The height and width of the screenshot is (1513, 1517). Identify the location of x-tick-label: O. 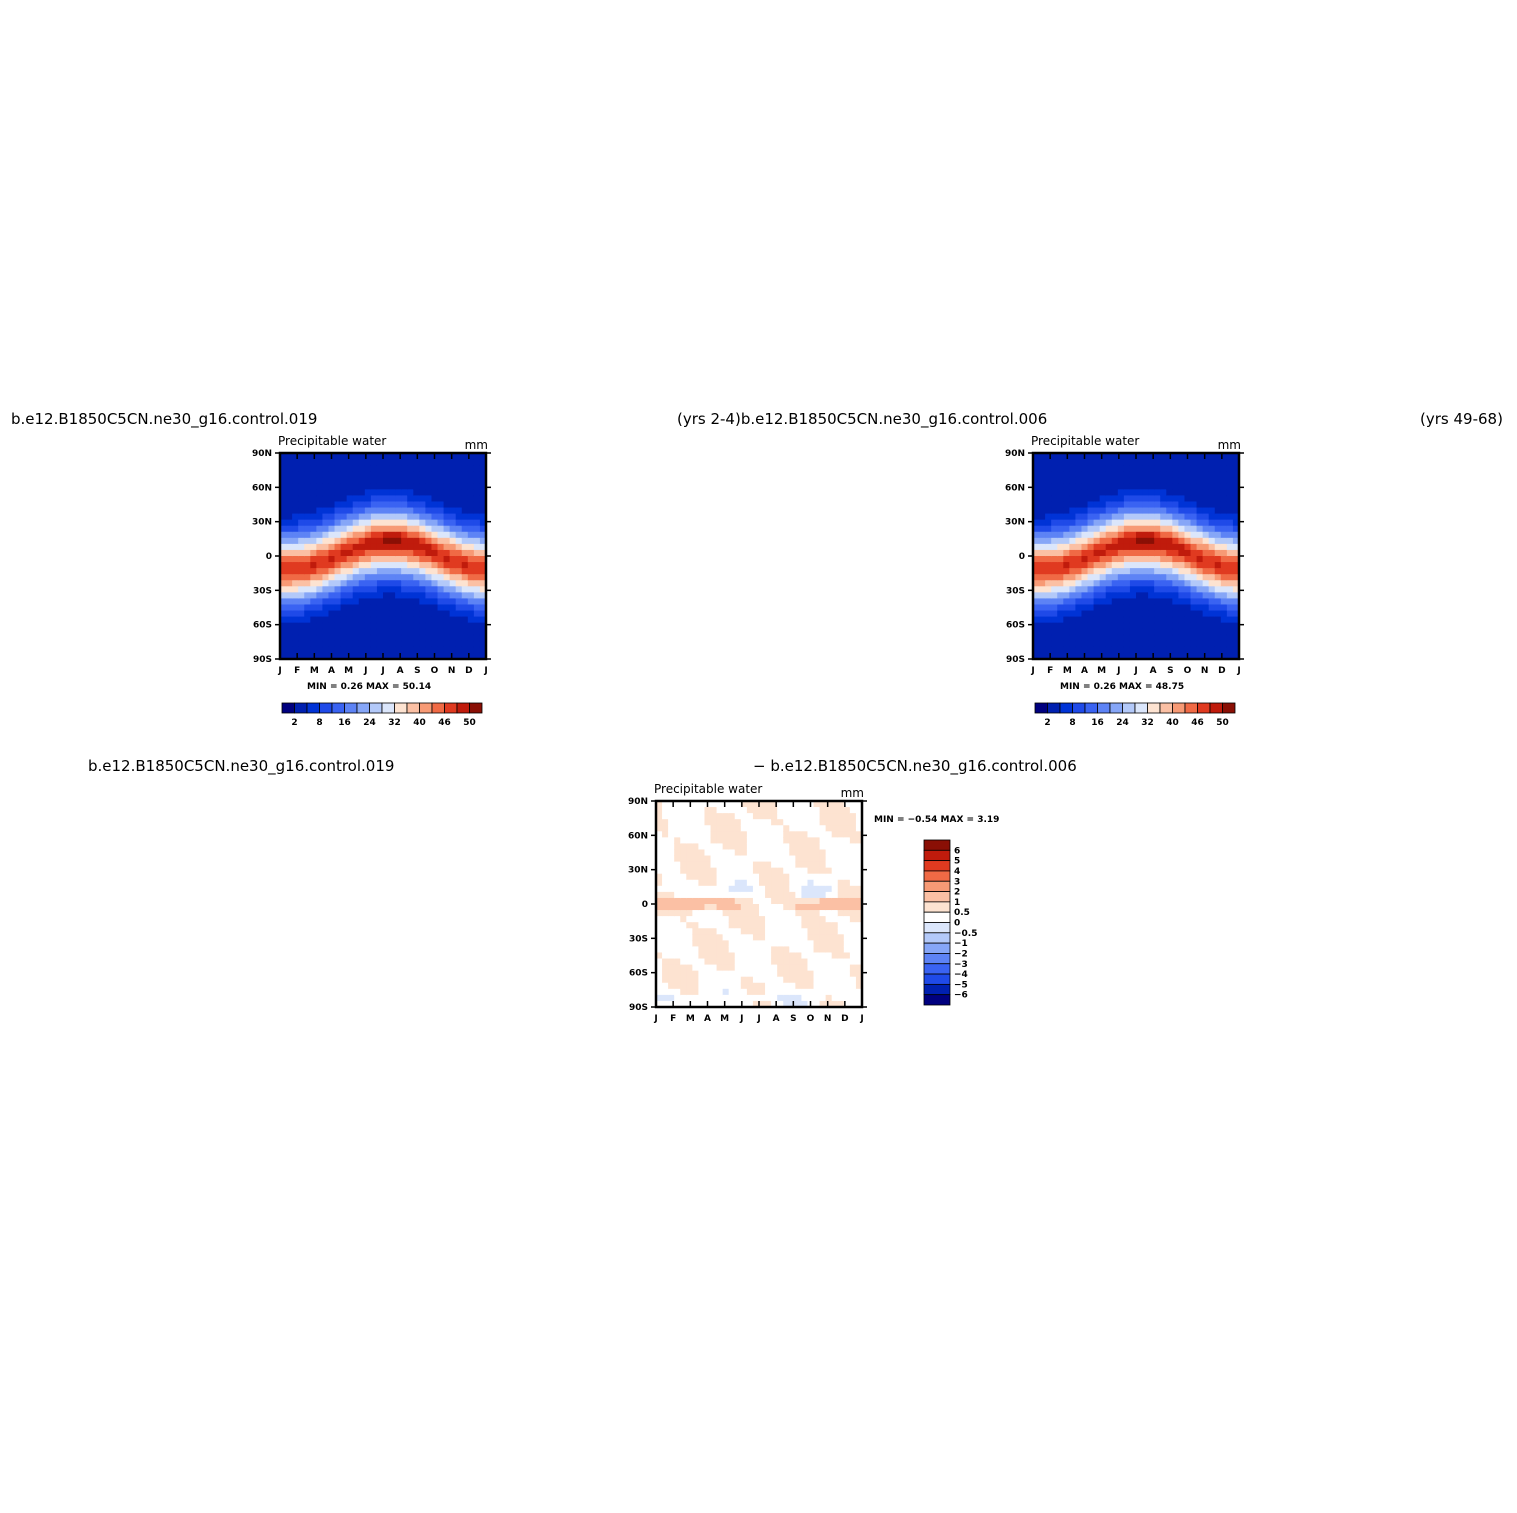
(435, 671).